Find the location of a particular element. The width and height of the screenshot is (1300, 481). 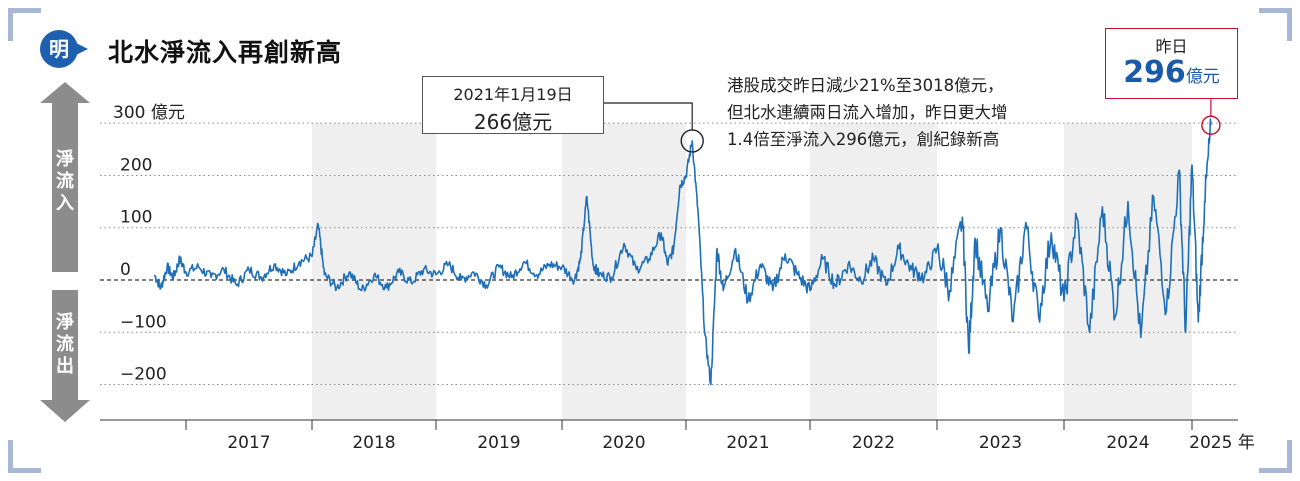

callout-latest: 昨日 296億元 is located at coordinates (1171, 63).